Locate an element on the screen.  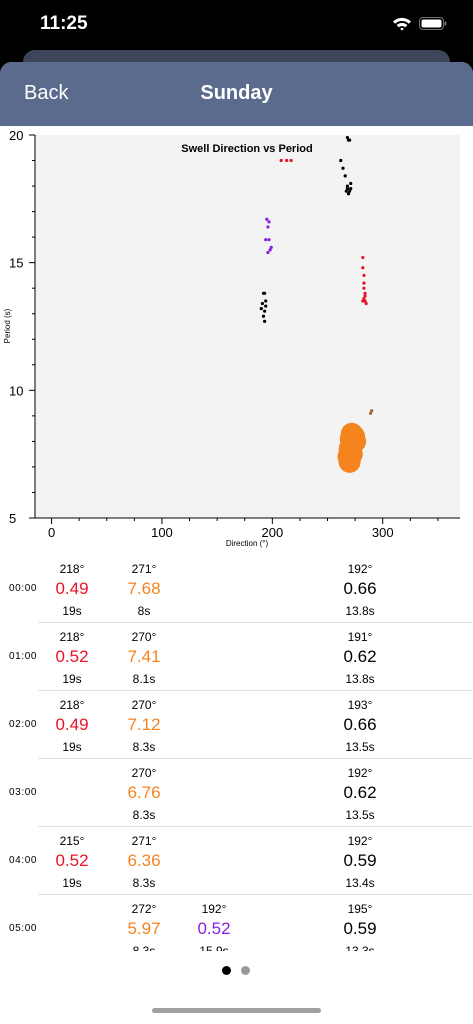
swell-cell: 215° 0.52 19s is located at coordinates (72, 861).